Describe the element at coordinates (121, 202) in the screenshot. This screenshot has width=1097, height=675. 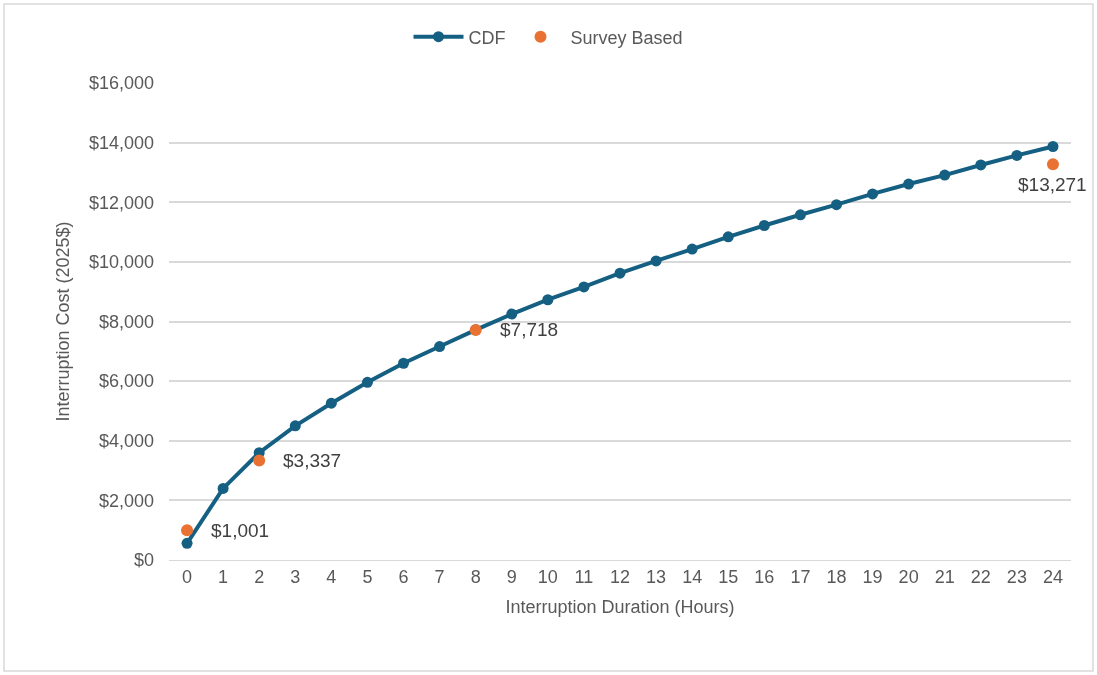
I see `y-tick-label: $12,000` at that location.